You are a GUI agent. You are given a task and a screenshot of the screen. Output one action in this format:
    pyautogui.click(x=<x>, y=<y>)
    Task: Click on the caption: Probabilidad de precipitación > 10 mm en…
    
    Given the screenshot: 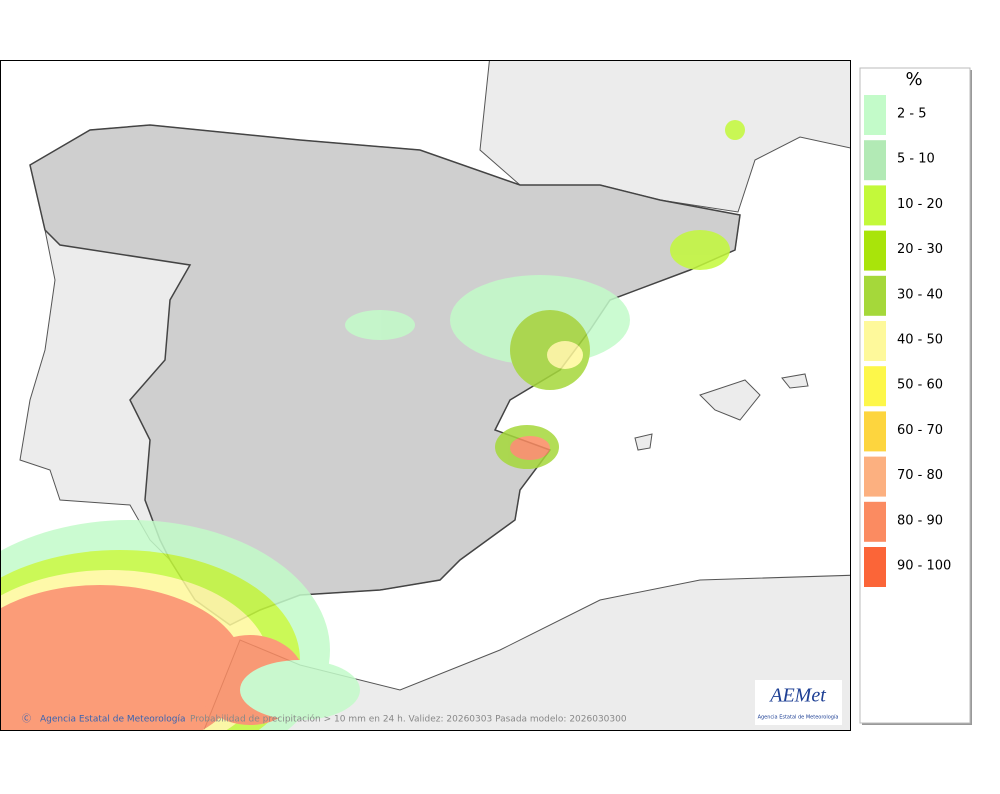 What is the action you would take?
    pyautogui.click(x=408, y=719)
    